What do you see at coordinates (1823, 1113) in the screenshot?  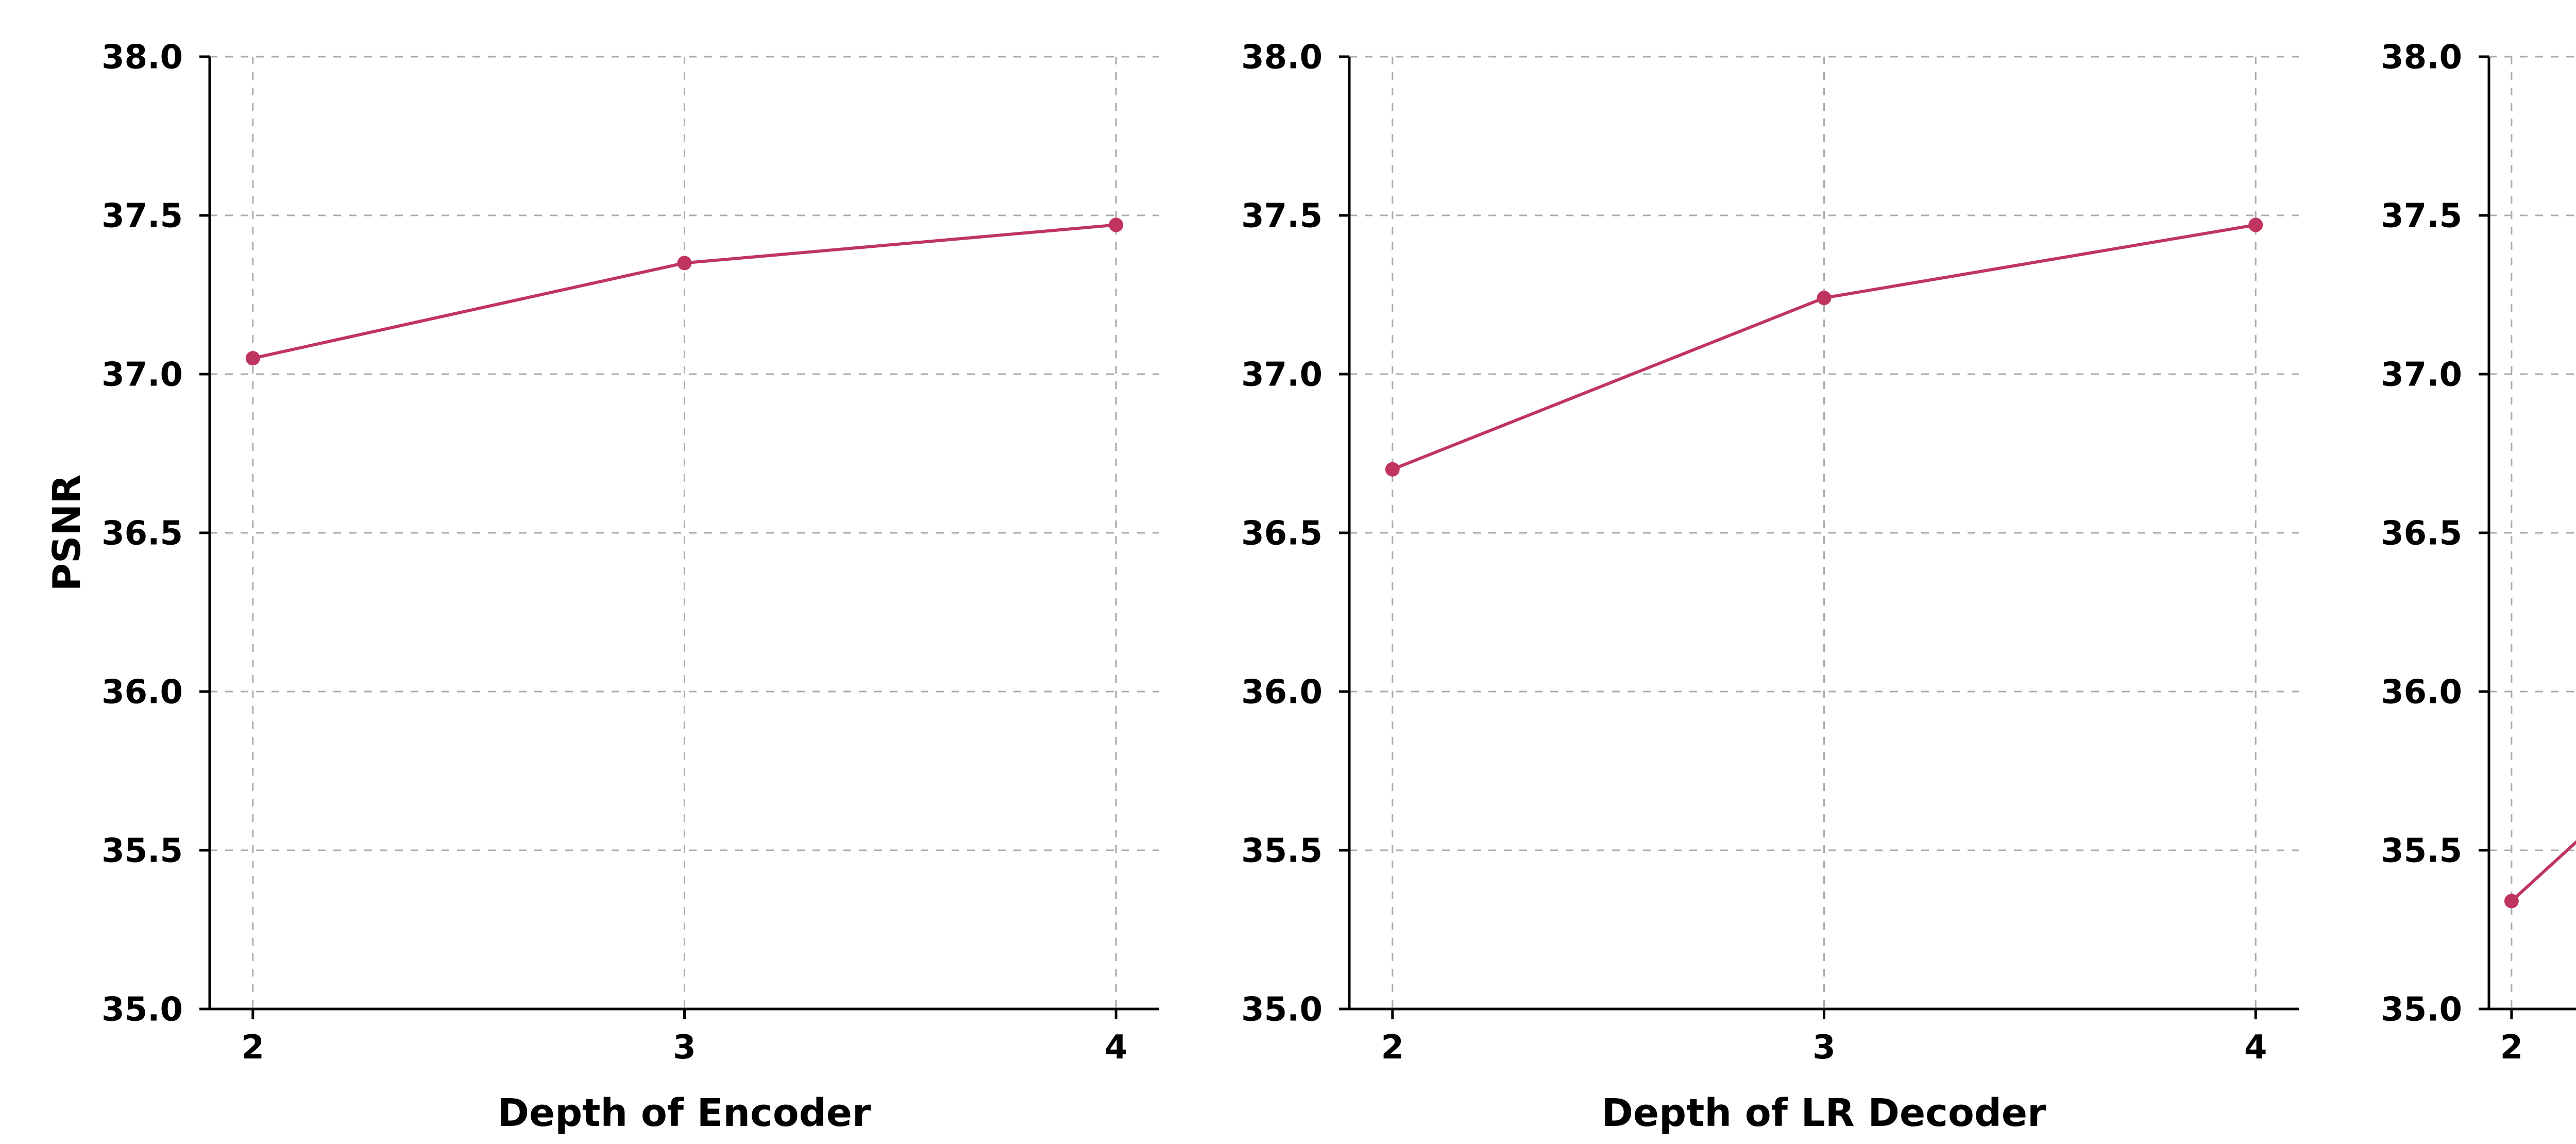 I see `x-axis-title-lr-decoder: Depth of LR Decoder` at bounding box center [1823, 1113].